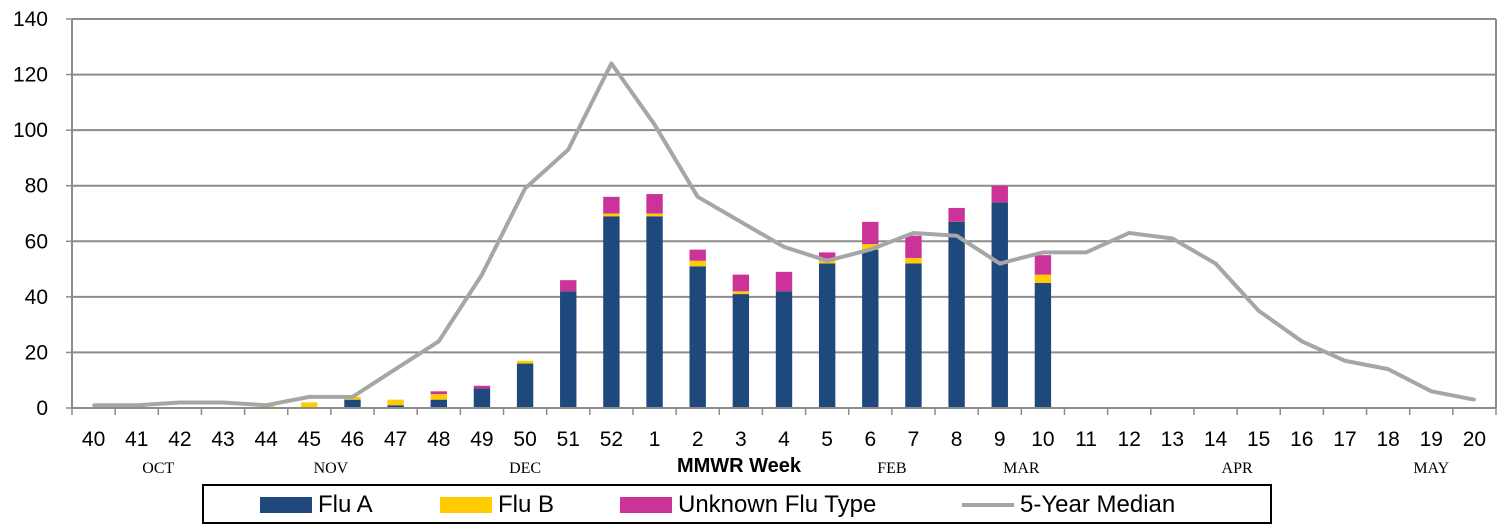 The image size is (1510, 524). Describe the element at coordinates (352, 439) in the screenshot. I see `x-tick-label: 46` at that location.